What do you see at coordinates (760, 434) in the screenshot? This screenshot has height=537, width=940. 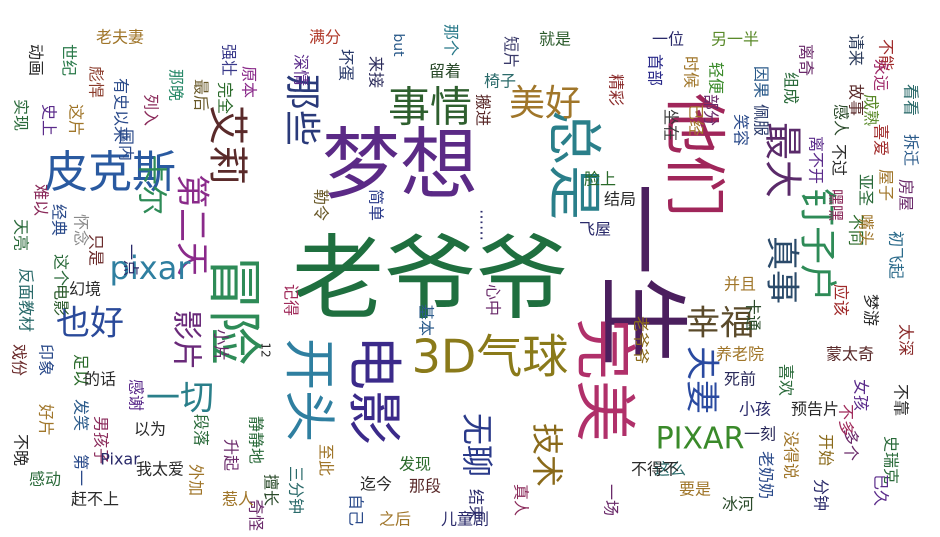 I see `cloud-word: 一刻` at bounding box center [760, 434].